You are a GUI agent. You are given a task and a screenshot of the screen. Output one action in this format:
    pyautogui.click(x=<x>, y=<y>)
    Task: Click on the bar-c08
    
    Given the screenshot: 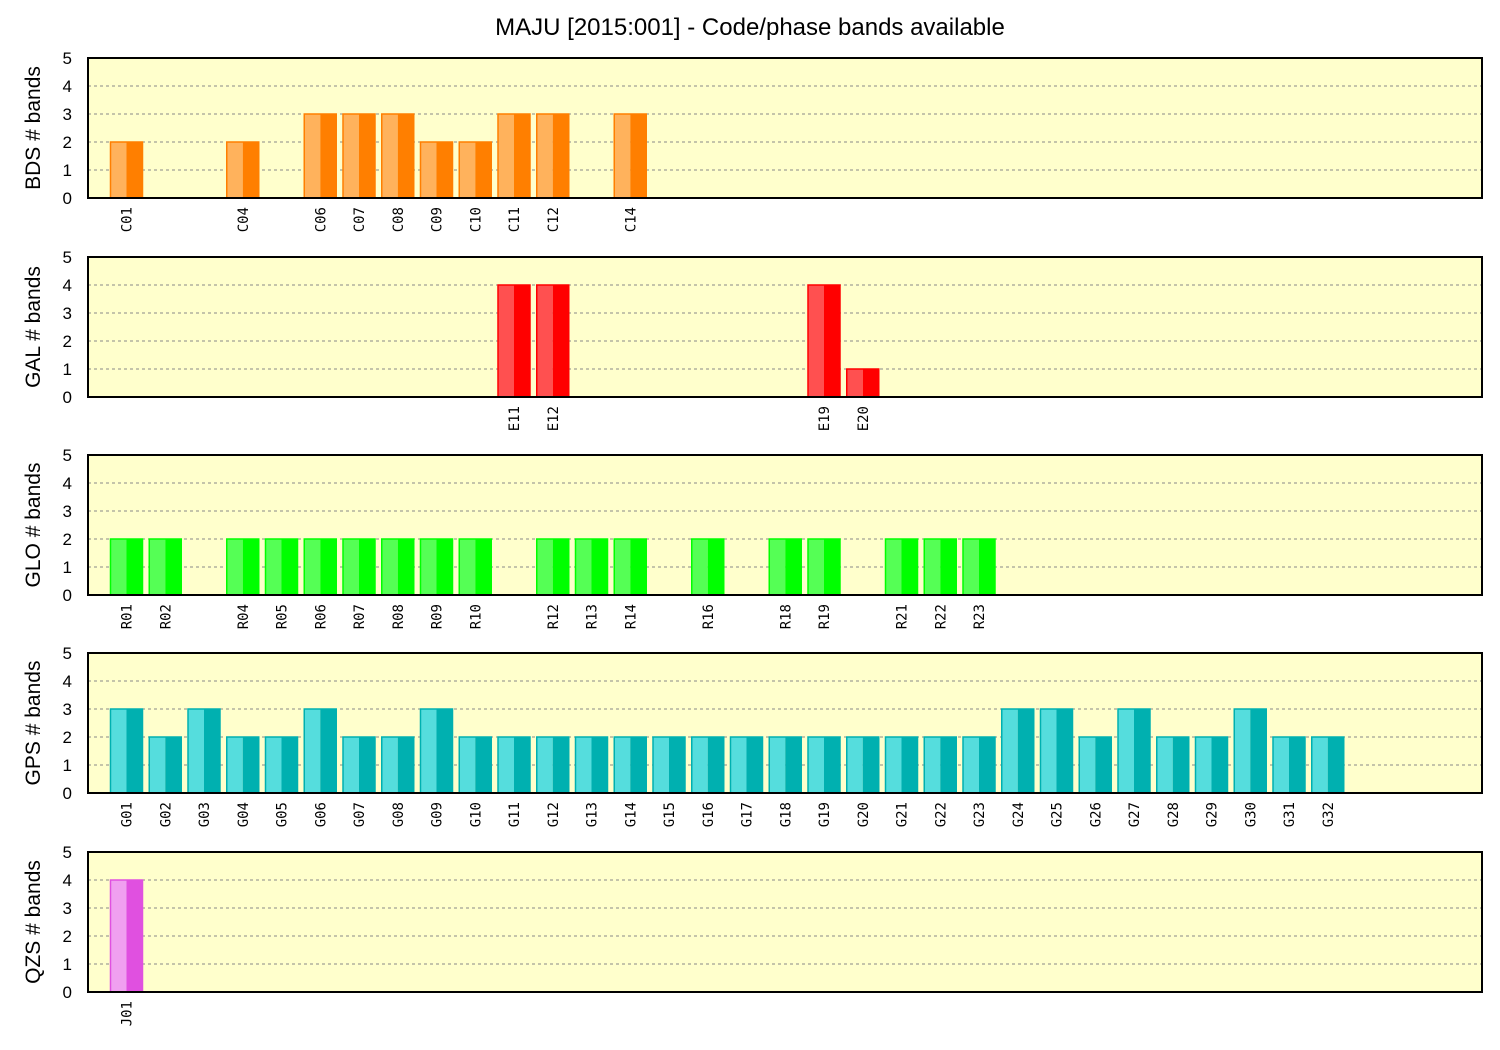 What is the action you would take?
    pyautogui.click(x=398, y=156)
    